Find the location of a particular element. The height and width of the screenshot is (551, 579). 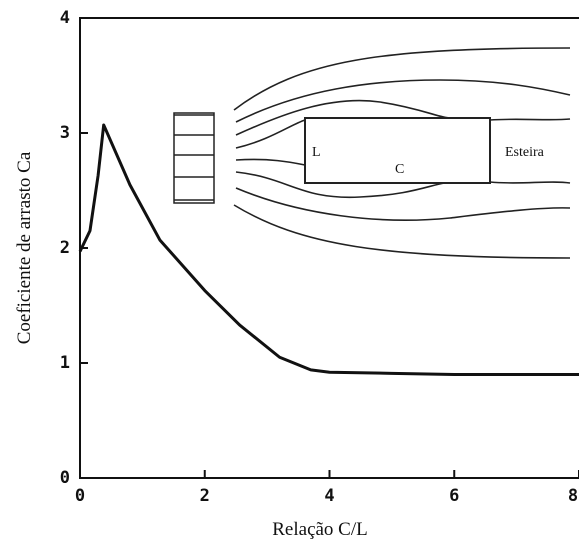

y-tick-label: 4 is located at coordinates (65, 18).